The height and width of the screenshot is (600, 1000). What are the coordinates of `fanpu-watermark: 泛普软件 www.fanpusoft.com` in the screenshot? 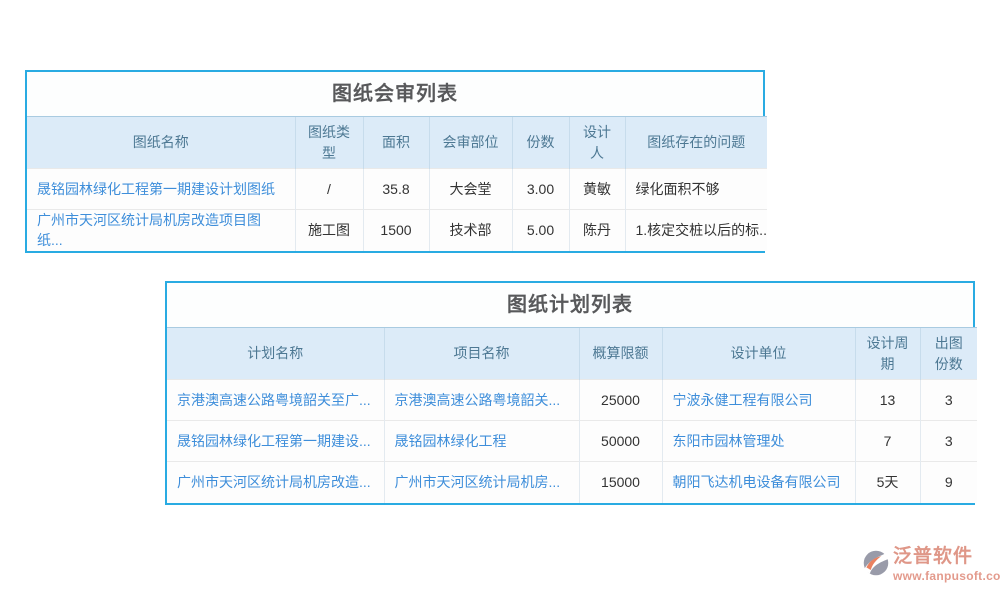 It's located at (931, 565).